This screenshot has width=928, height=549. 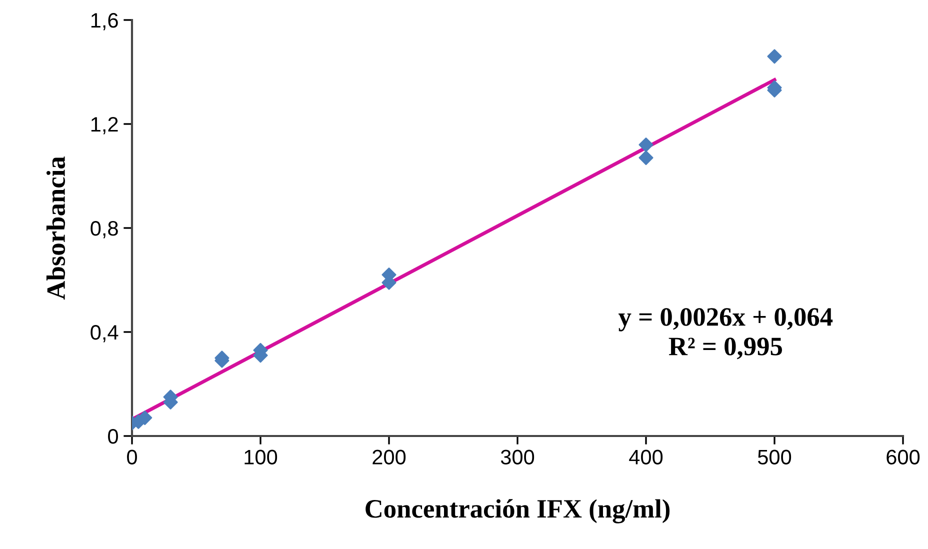 What do you see at coordinates (646, 457) in the screenshot?
I see `x-tick-label: 400` at bounding box center [646, 457].